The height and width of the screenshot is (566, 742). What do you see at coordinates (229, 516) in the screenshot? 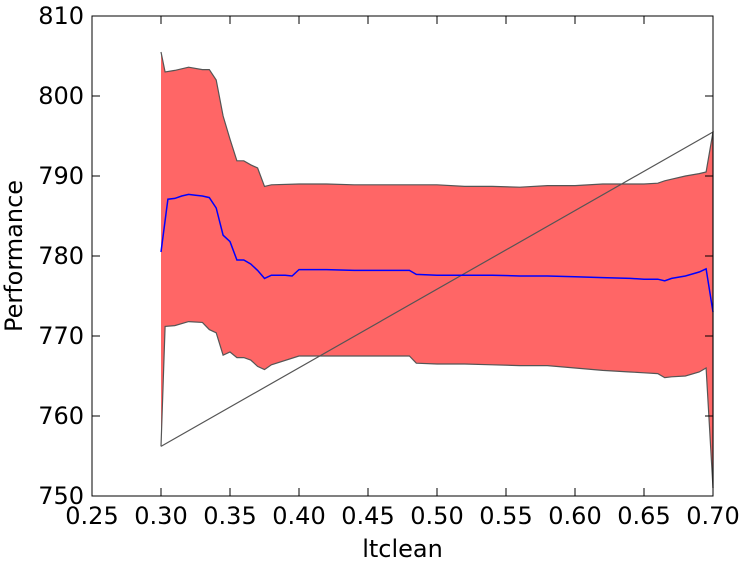
I see `x-tick-label: 0.35` at bounding box center [229, 516].